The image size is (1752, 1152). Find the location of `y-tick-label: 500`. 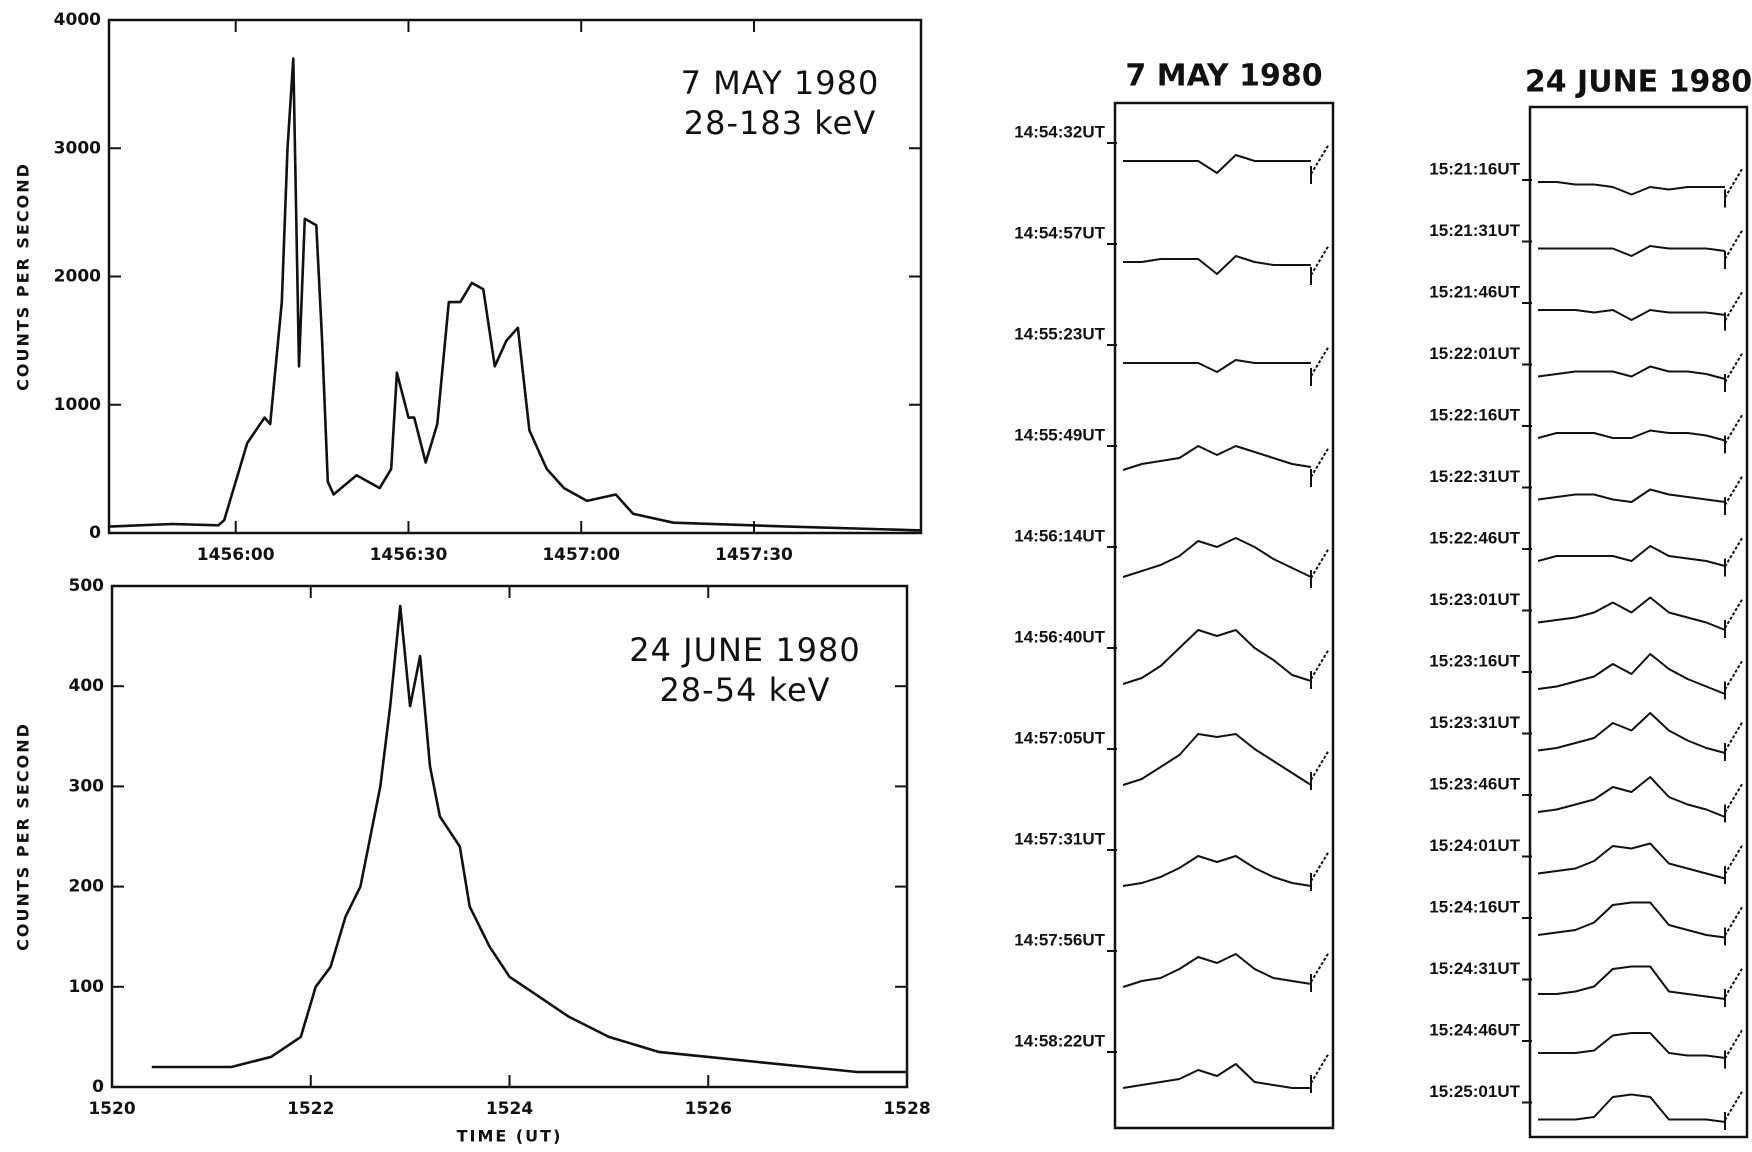

y-tick-label: 500 is located at coordinates (87, 586).